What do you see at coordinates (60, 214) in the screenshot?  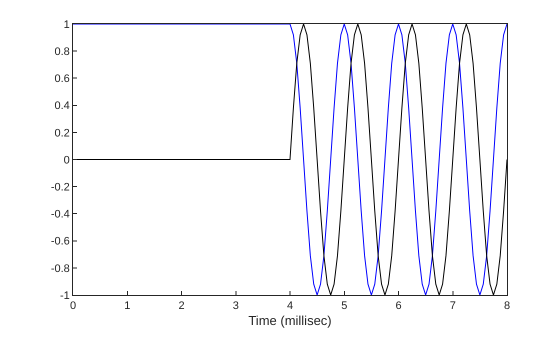 I see `y-tick-label: -0.4` at bounding box center [60, 214].